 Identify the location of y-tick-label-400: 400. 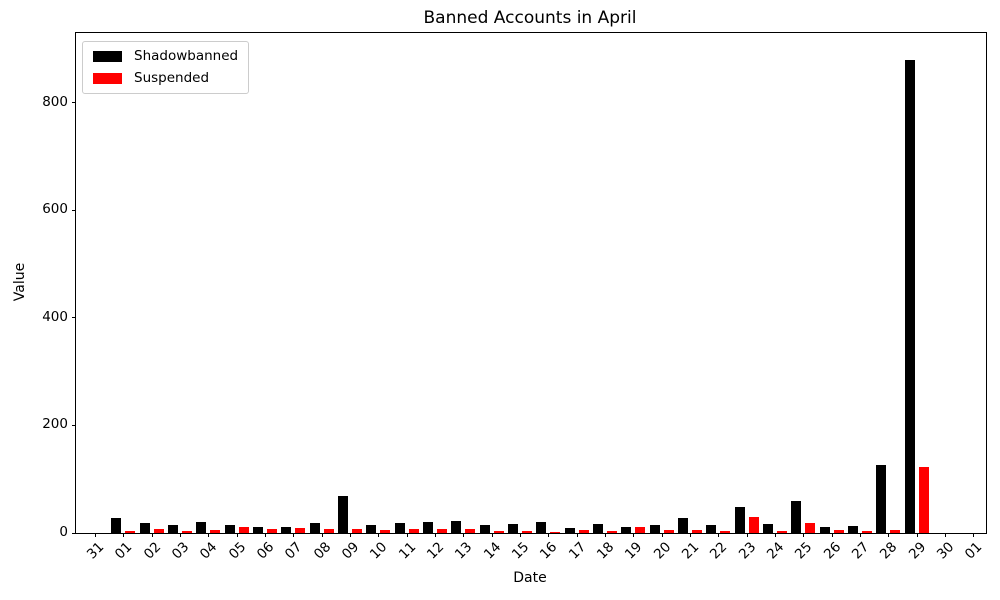
(55, 316).